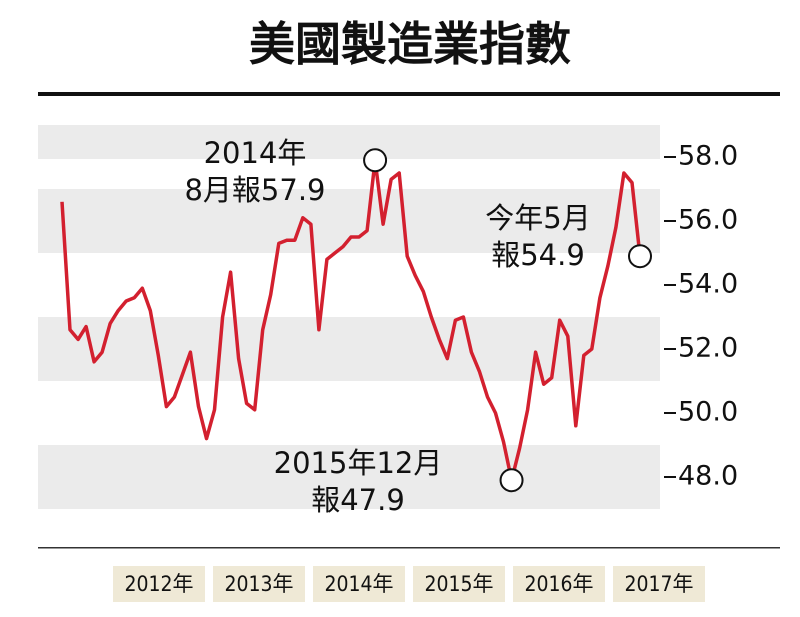 The image size is (800, 617). I want to click on y-tick-label: 52.0, so click(708, 348).